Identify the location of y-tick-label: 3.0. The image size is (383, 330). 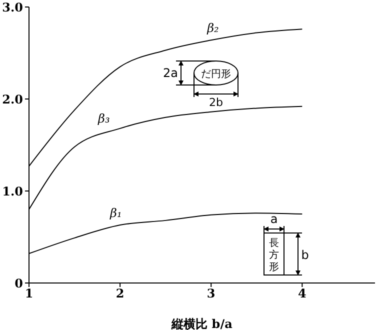
(12, 7).